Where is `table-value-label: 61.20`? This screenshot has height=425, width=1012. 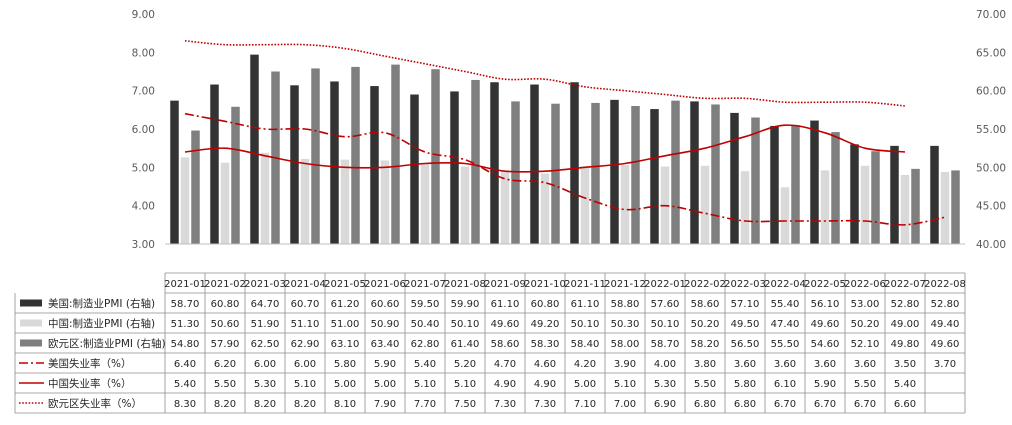
table-value-label: 61.20 is located at coordinates (345, 304).